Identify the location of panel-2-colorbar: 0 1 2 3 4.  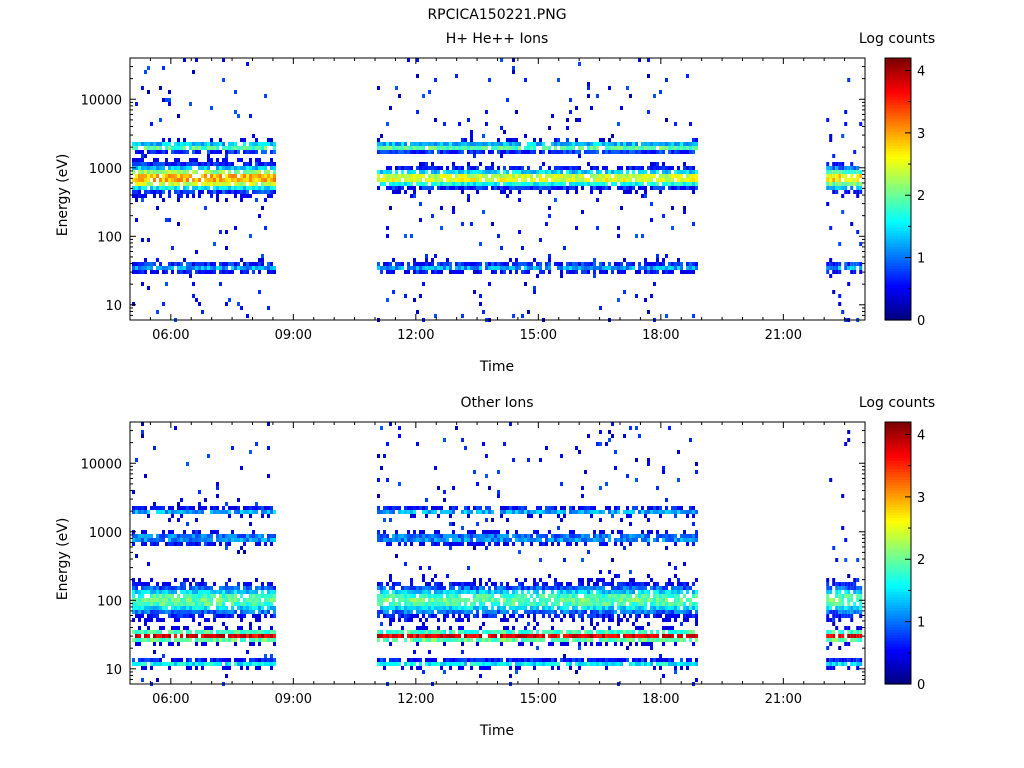
(904, 557).